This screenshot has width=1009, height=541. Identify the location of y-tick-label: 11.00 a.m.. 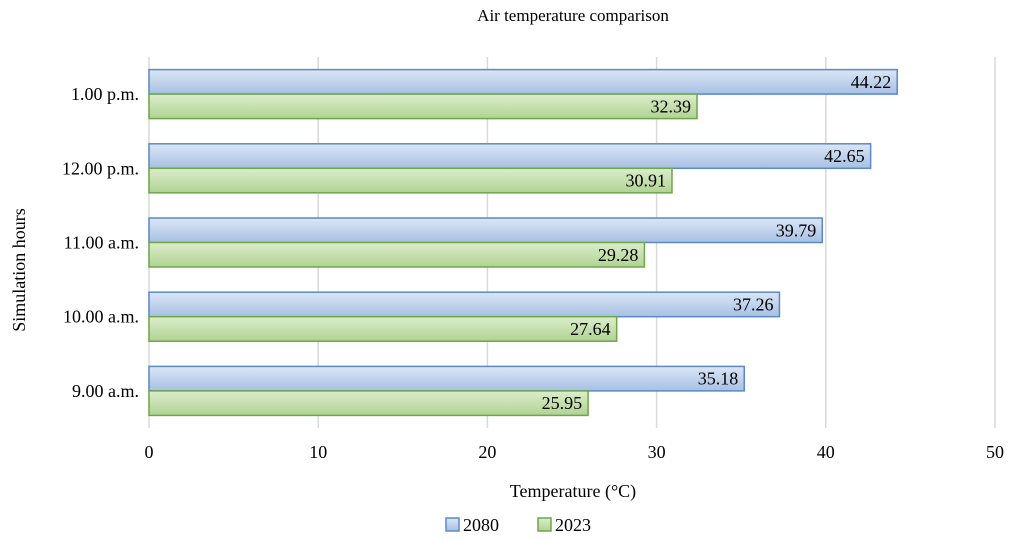
(101, 243).